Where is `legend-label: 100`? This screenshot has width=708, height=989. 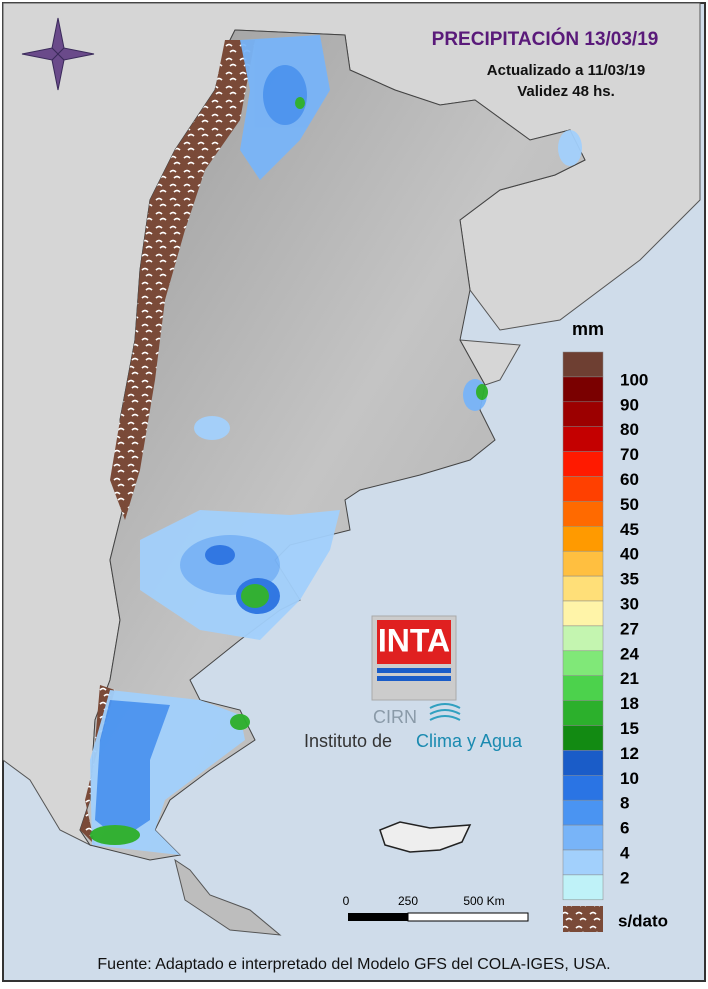
legend-label: 100 is located at coordinates (634, 379).